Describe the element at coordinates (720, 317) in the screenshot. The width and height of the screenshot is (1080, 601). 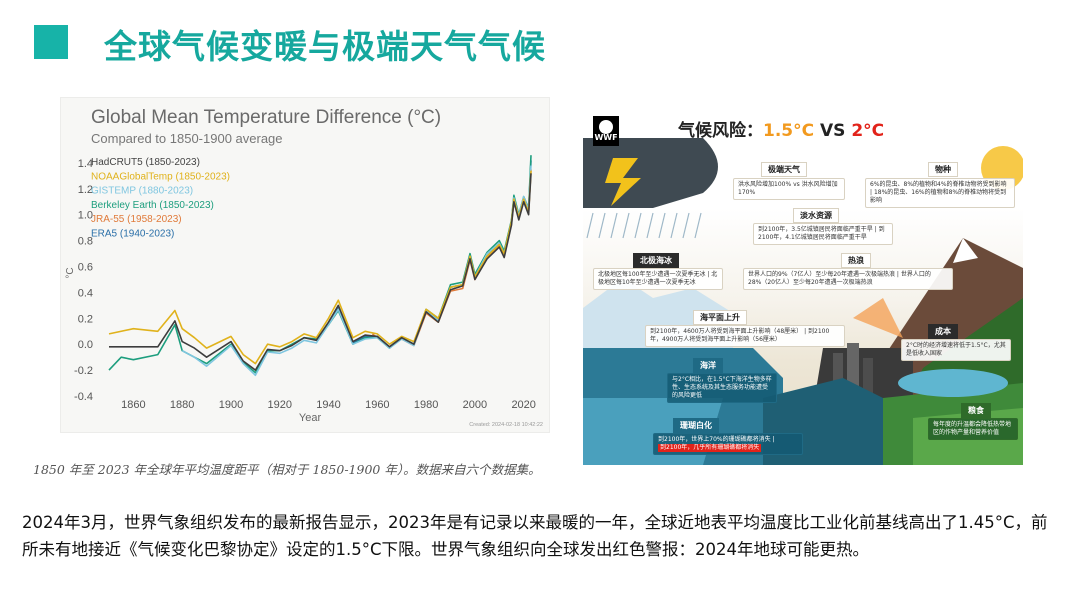
I see `sea-level-head: 海平面上升` at that location.